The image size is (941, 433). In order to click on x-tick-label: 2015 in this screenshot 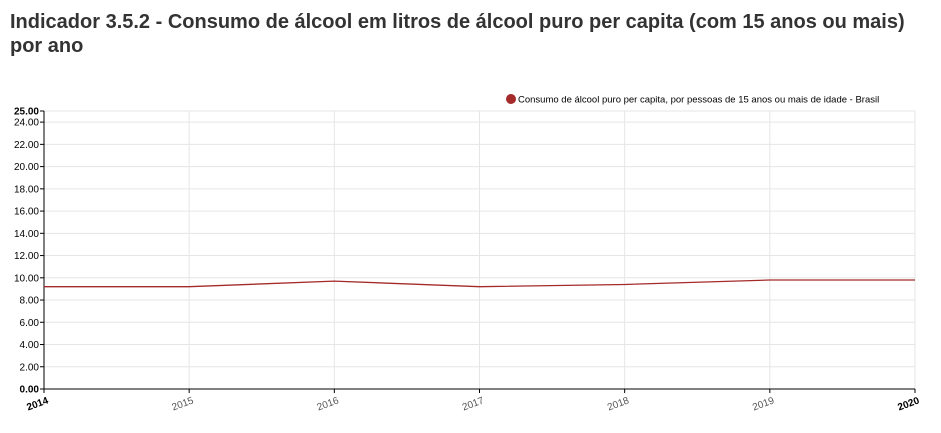, I will do `click(183, 404)`.